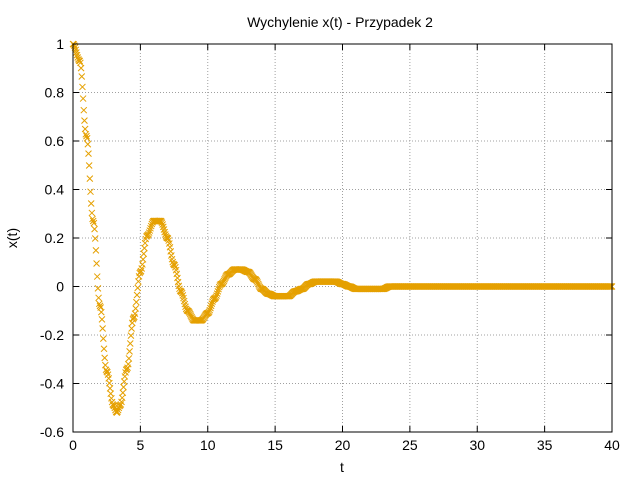 The image size is (640, 480). I want to click on y-tick-label: 0.8, so click(55, 93).